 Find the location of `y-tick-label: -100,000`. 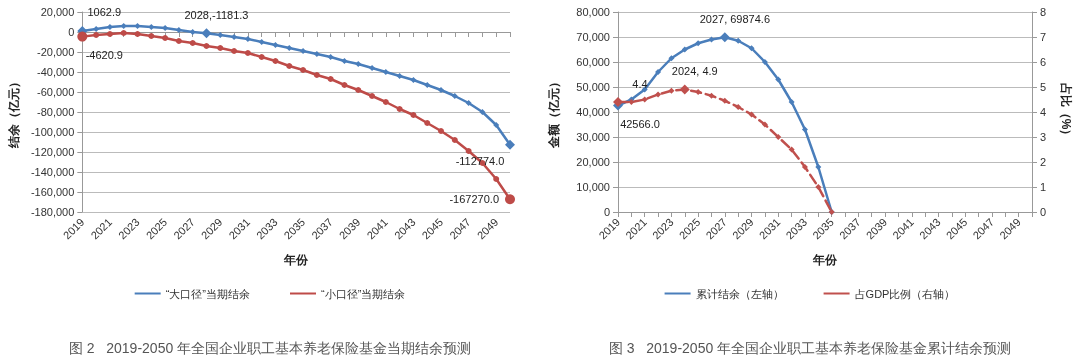

y-tick-label: -100,000 is located at coordinates (52, 132).